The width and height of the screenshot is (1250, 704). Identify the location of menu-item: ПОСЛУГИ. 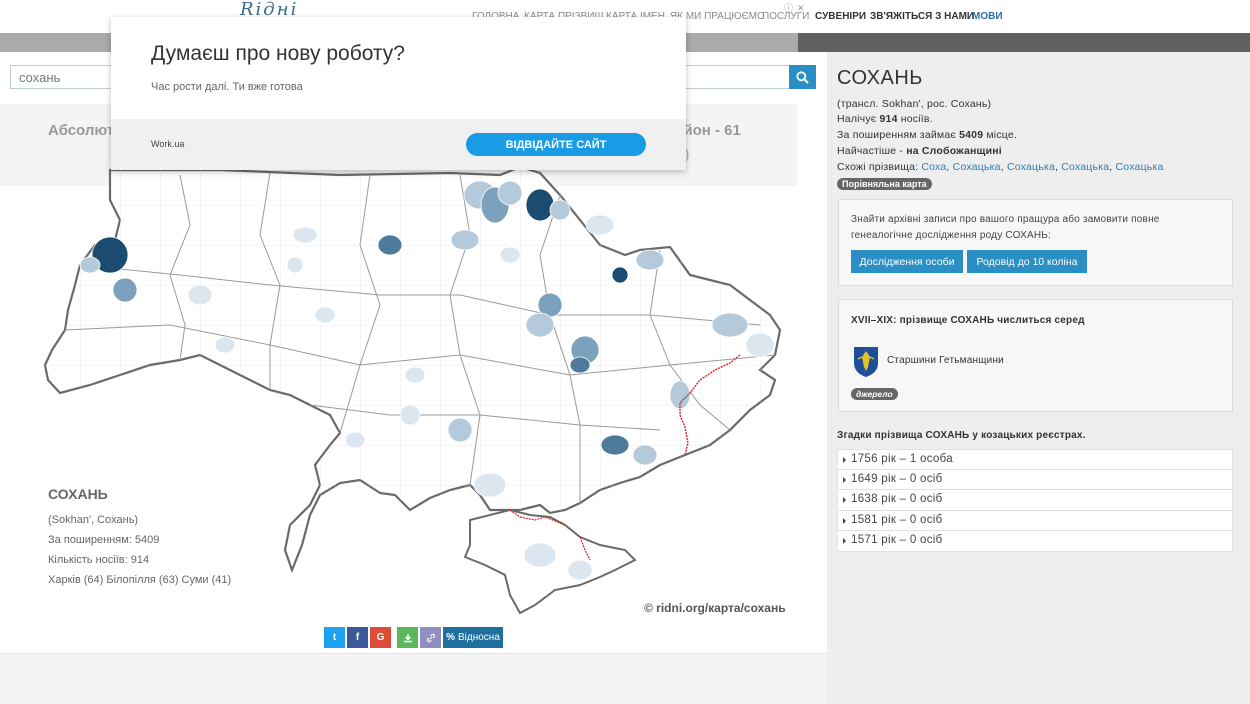
(786, 16).